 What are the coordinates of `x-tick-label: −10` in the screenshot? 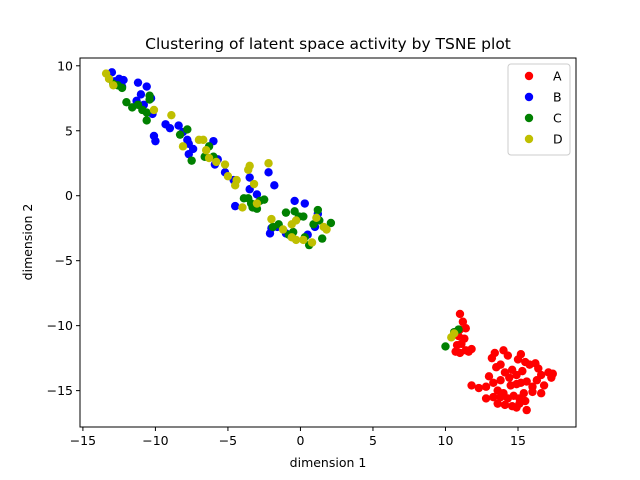 It's located at (155, 440).